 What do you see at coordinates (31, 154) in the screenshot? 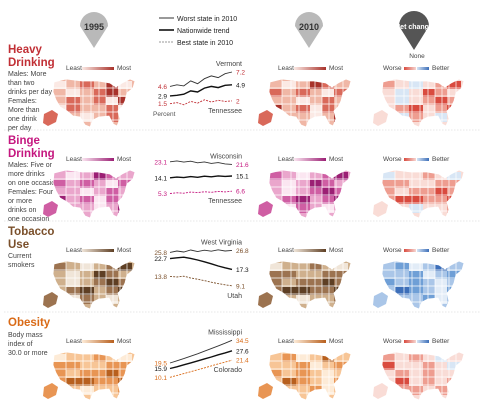
I see `row-binge-title-line2: Drinking` at bounding box center [31, 154].